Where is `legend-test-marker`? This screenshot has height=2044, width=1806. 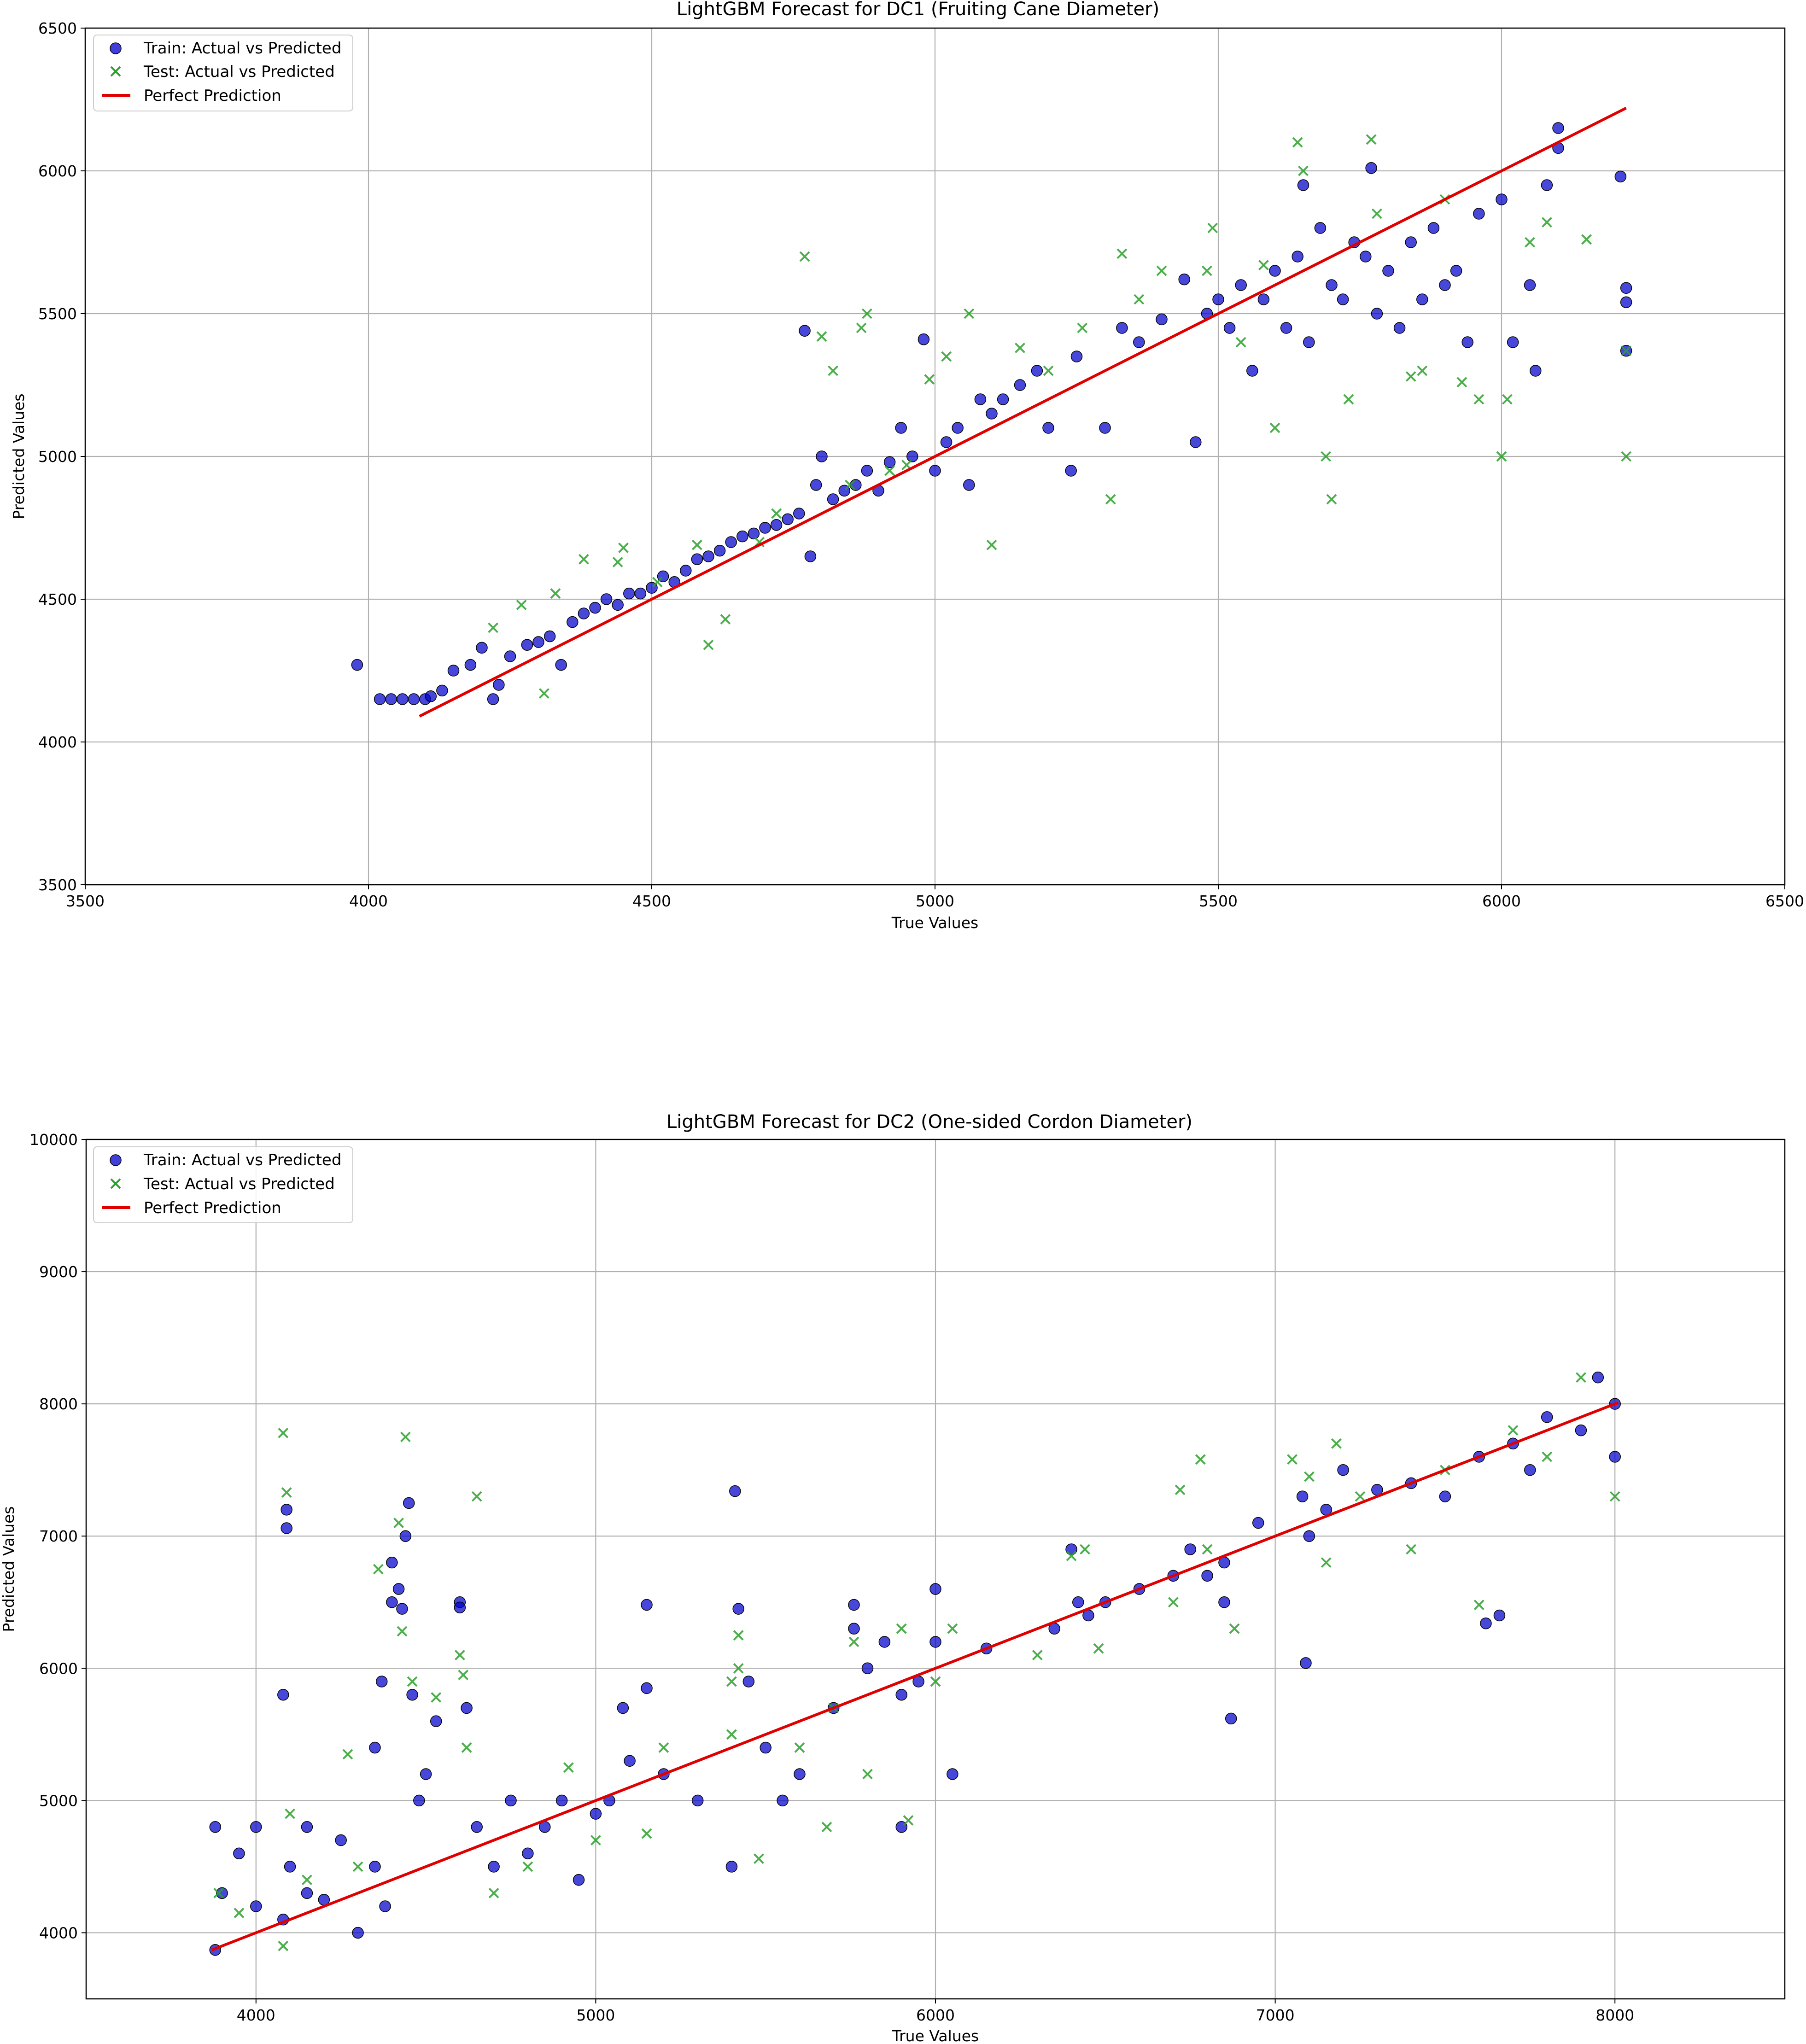 legend-test-marker is located at coordinates (116, 72).